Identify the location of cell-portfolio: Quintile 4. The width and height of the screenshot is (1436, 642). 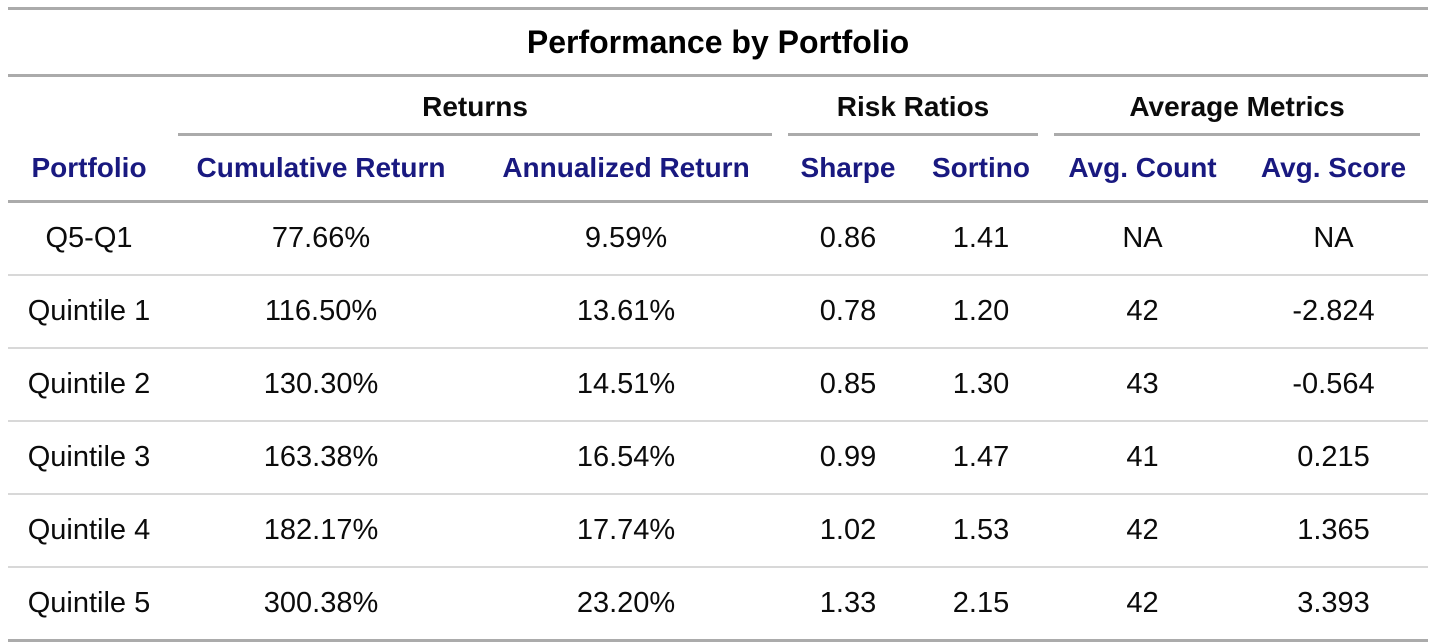
(89, 530).